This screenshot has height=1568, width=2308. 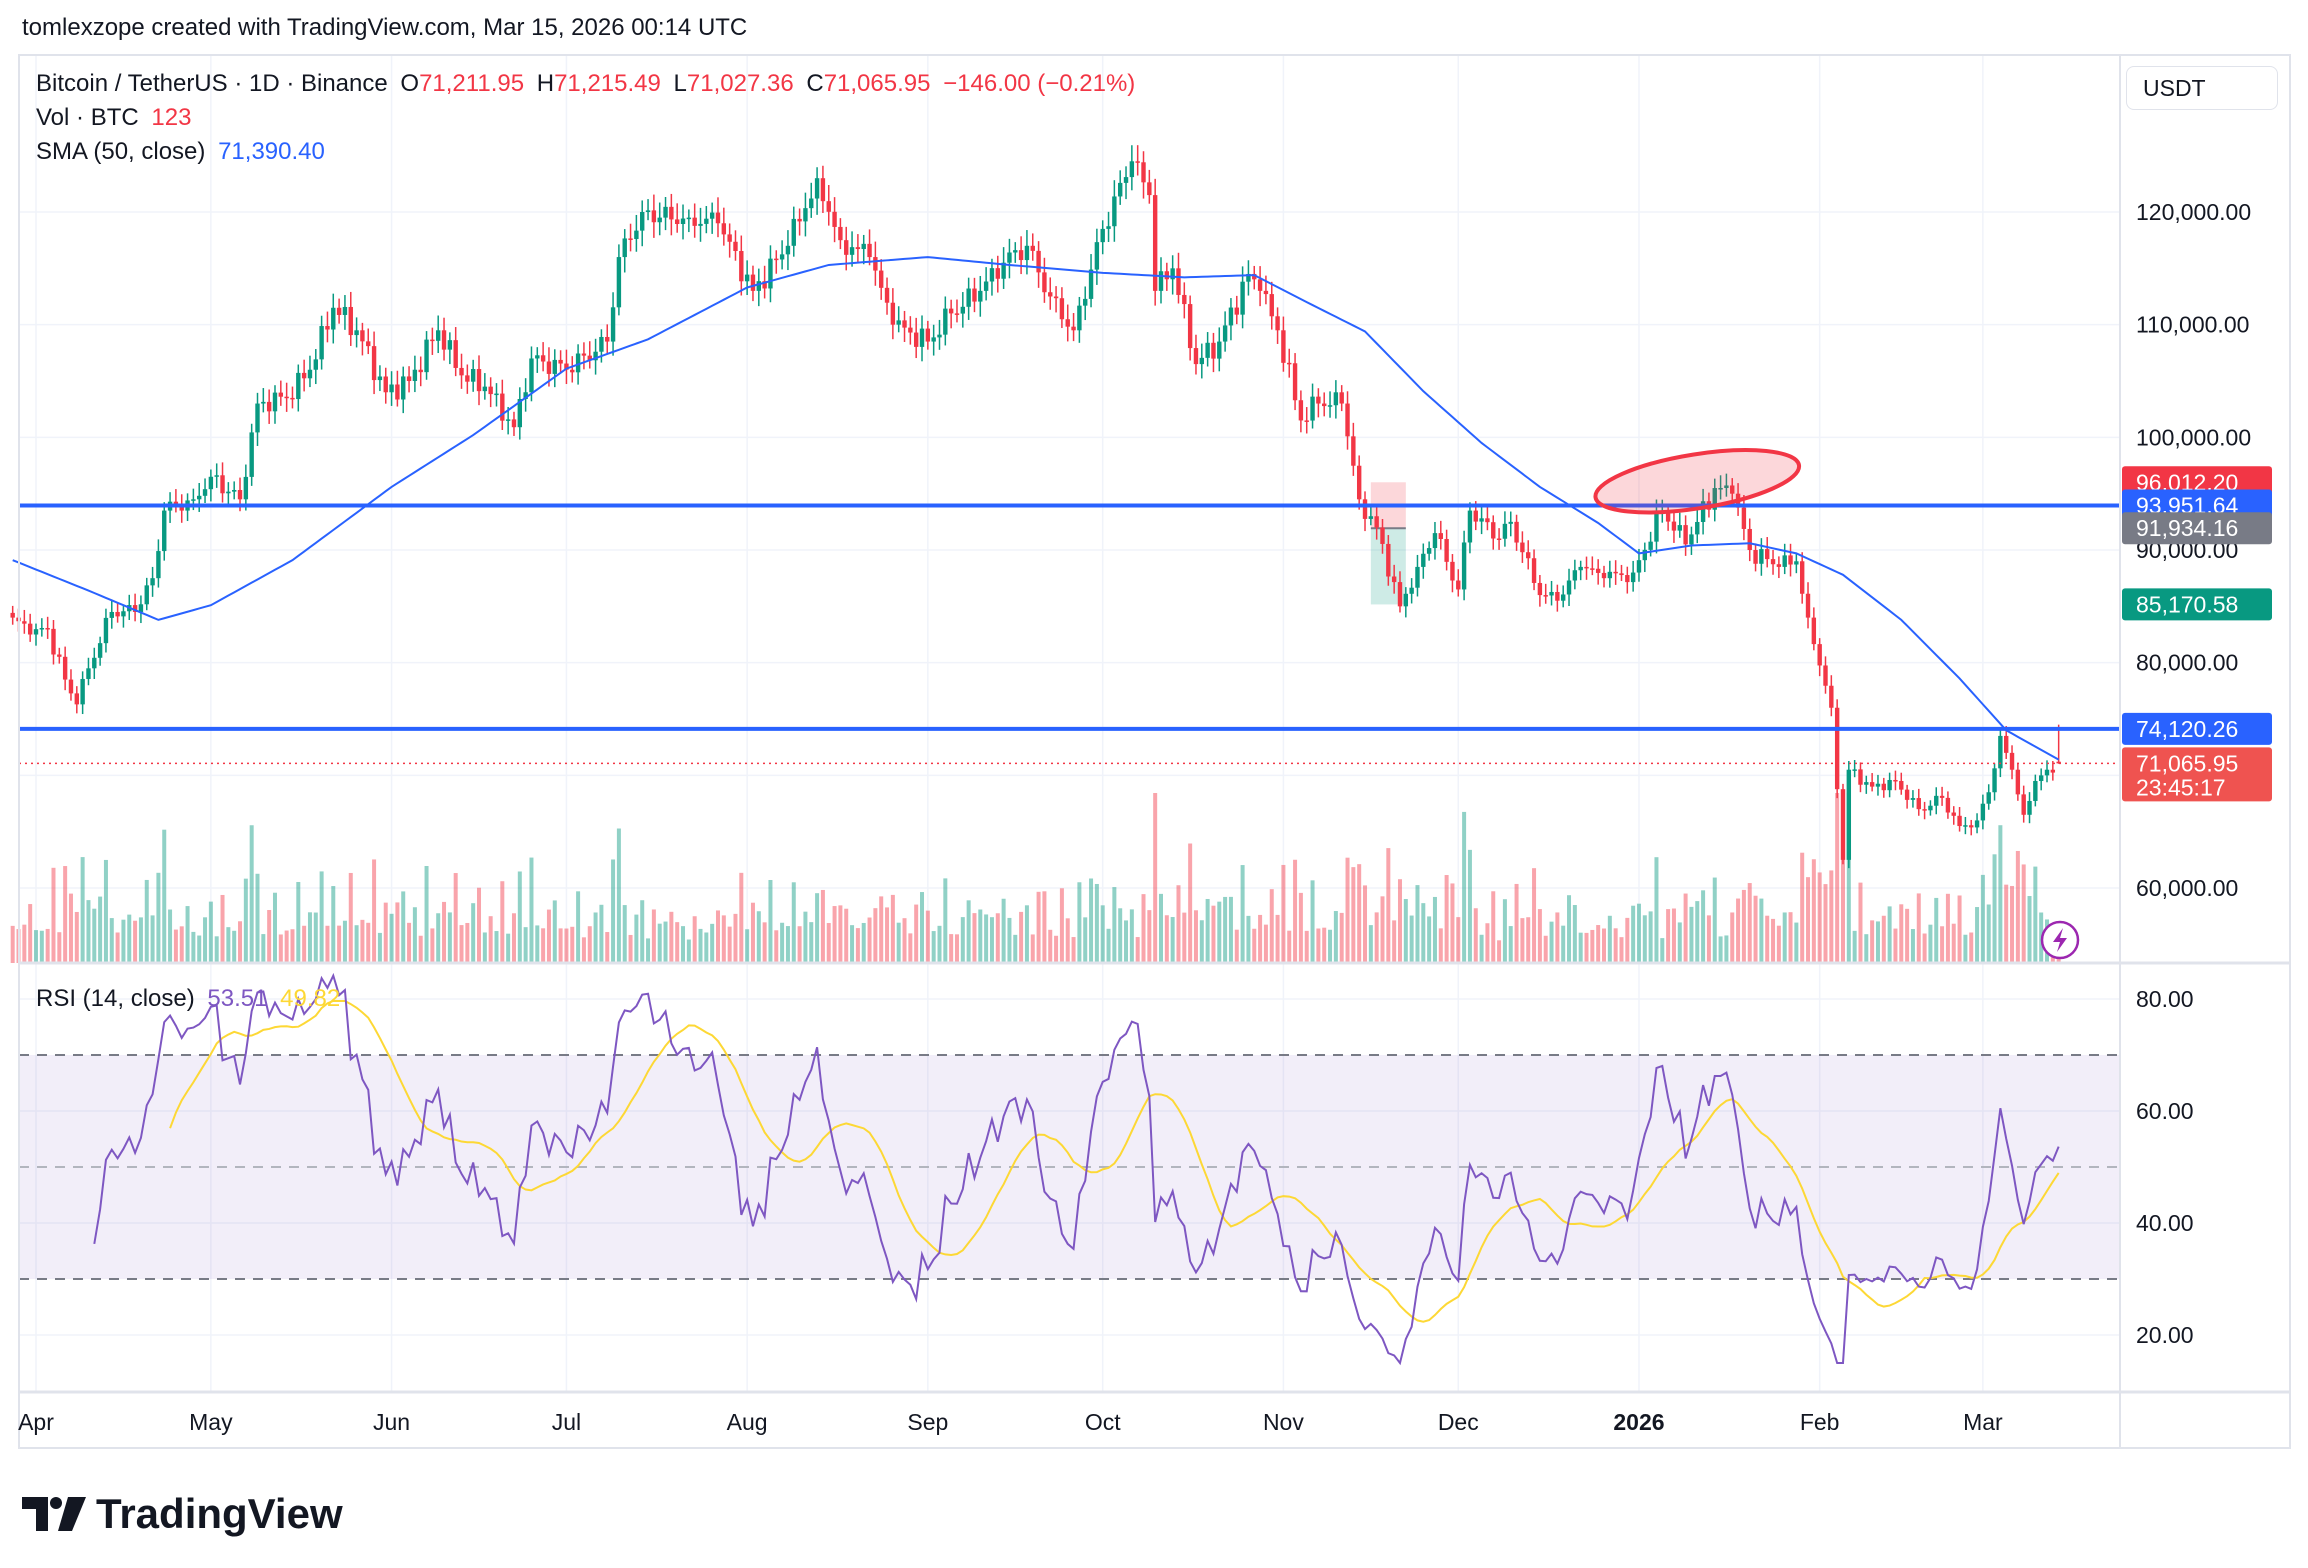 What do you see at coordinates (2202, 88) in the screenshot?
I see `currency-button: USDT` at bounding box center [2202, 88].